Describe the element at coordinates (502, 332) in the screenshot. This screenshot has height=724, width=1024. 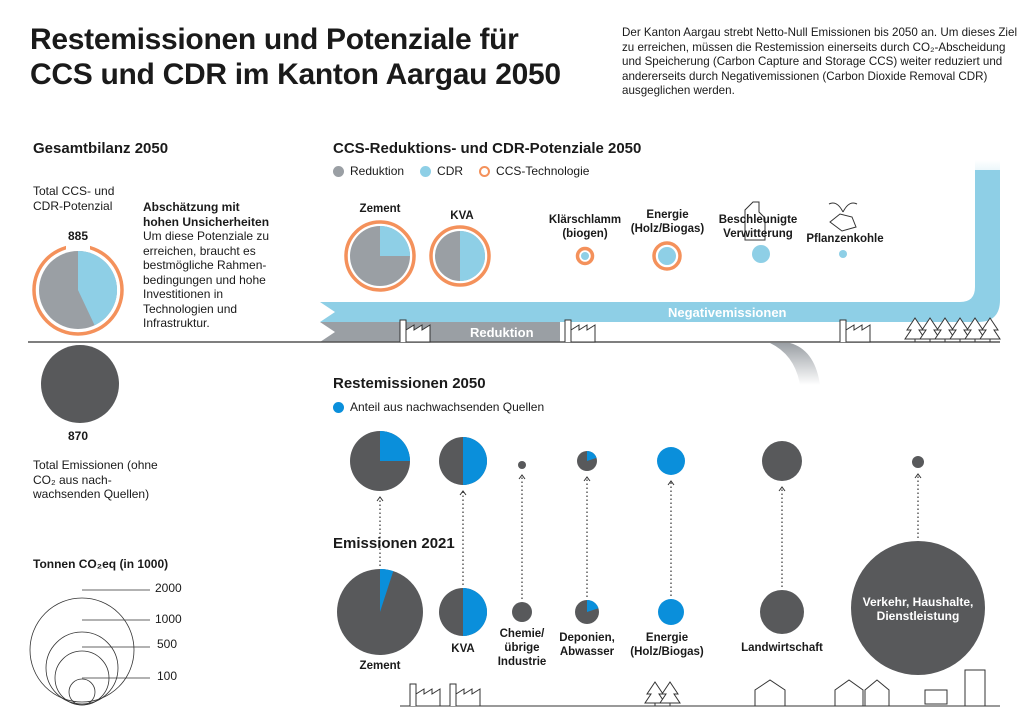
I see `reduktion-label: Reduktion` at that location.